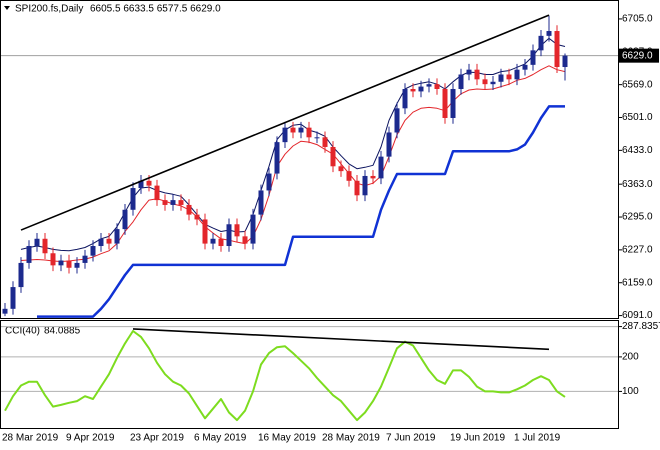 The height and width of the screenshot is (450, 660). What do you see at coordinates (637, 250) in the screenshot?
I see `y-tick-label: 6227.0` at bounding box center [637, 250].